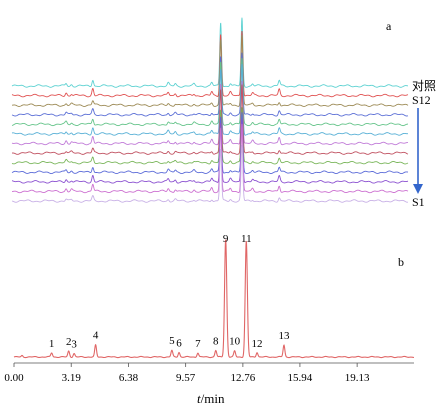 The image size is (443, 408). What do you see at coordinates (129, 378) in the screenshot?
I see `x-tick-label: 6.38` at bounding box center [129, 378].